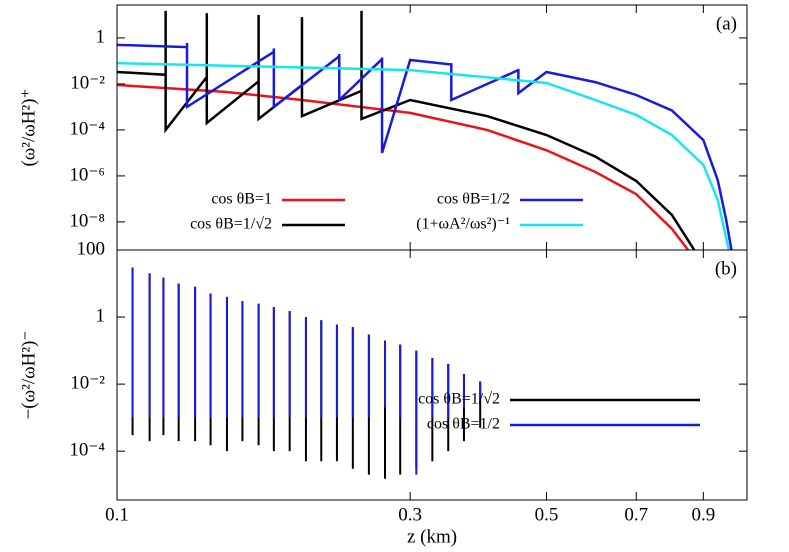 This screenshot has width=789, height=552. What do you see at coordinates (547, 514) in the screenshot?
I see `x-tick-label: 0.5` at bounding box center [547, 514].